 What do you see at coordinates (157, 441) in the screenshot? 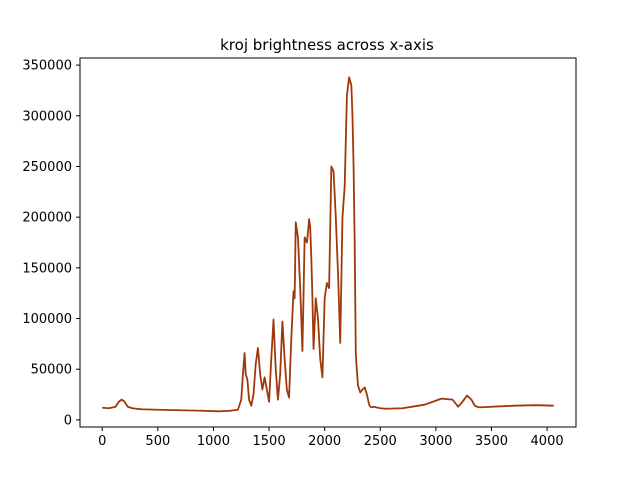
I see `x-tick-label: 500` at bounding box center [157, 441].